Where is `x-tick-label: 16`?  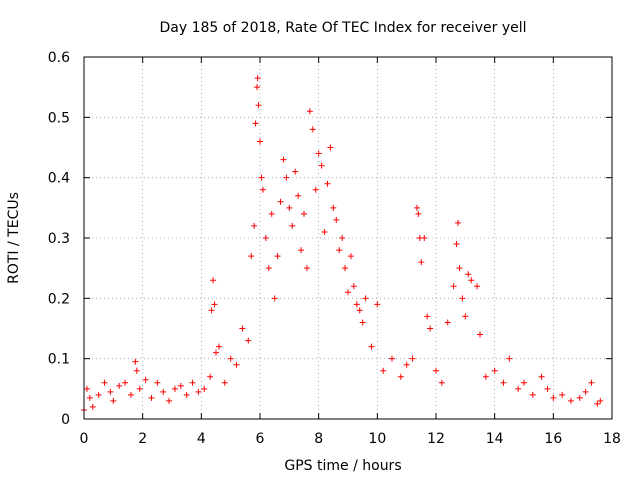 x-tick-label: 16 is located at coordinates (553, 439).